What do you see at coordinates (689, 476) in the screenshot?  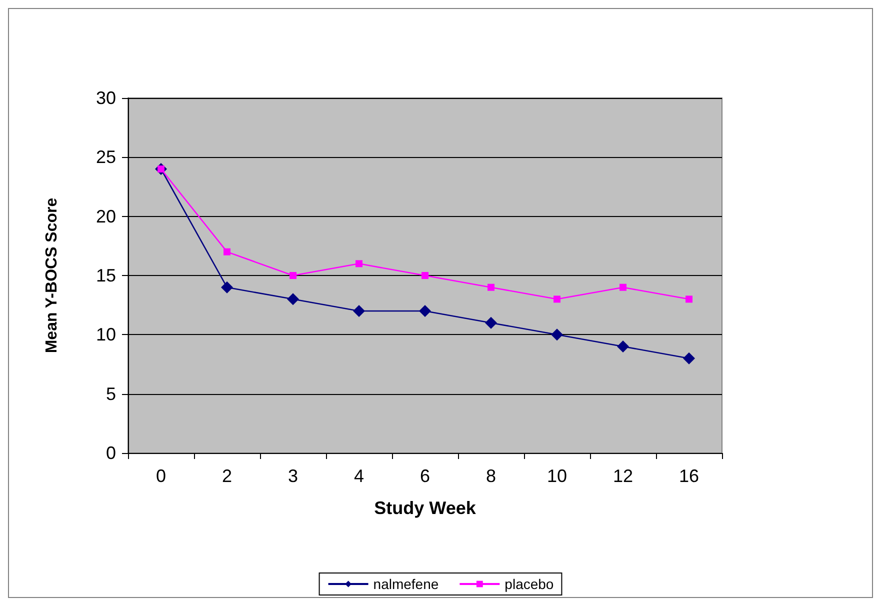 I see `x-tick-label: 16` at bounding box center [689, 476].